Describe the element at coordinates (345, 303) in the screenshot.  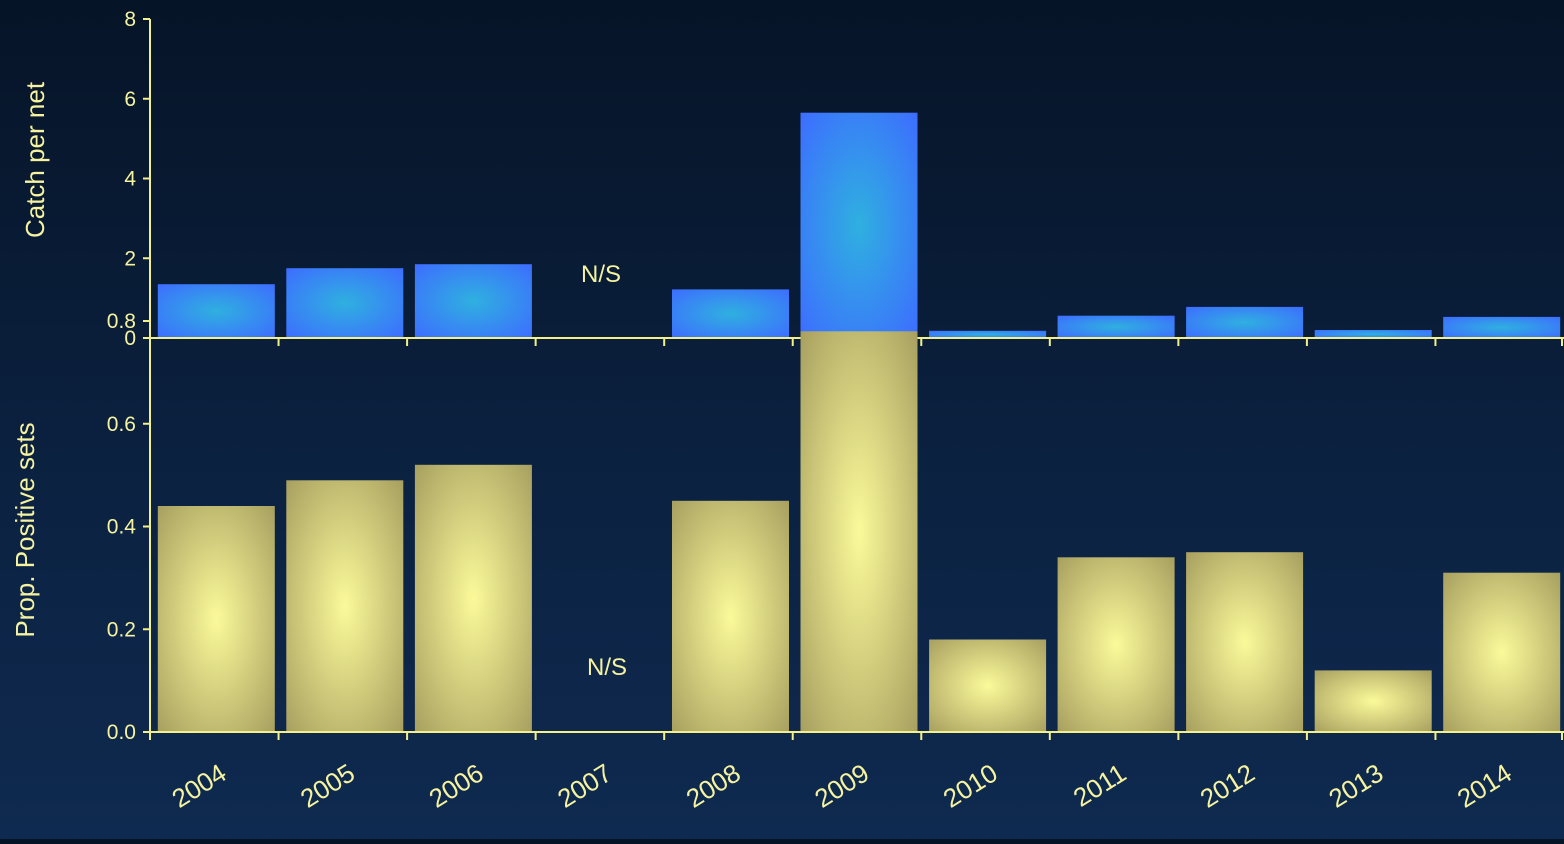
I see `top-bar-2005` at that location.